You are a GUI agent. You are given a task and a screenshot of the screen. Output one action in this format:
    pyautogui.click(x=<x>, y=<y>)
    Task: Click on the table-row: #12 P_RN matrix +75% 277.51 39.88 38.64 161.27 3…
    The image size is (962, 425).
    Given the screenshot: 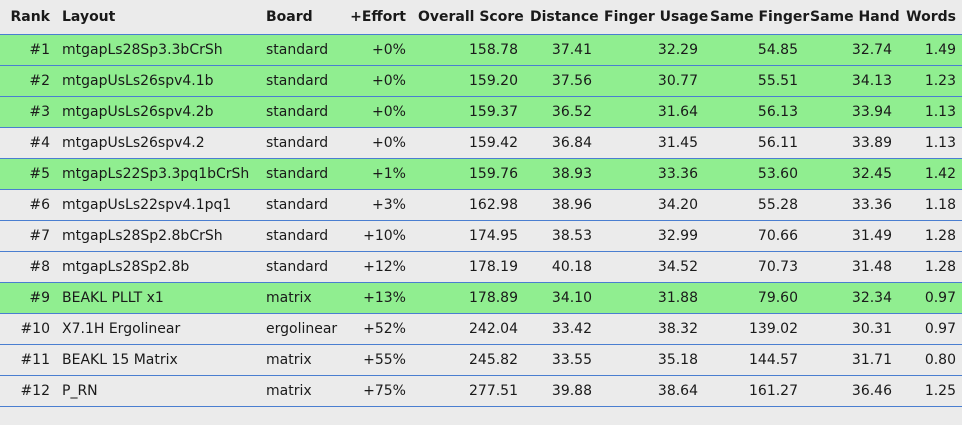 What is the action you would take?
    pyautogui.click(x=481, y=391)
    